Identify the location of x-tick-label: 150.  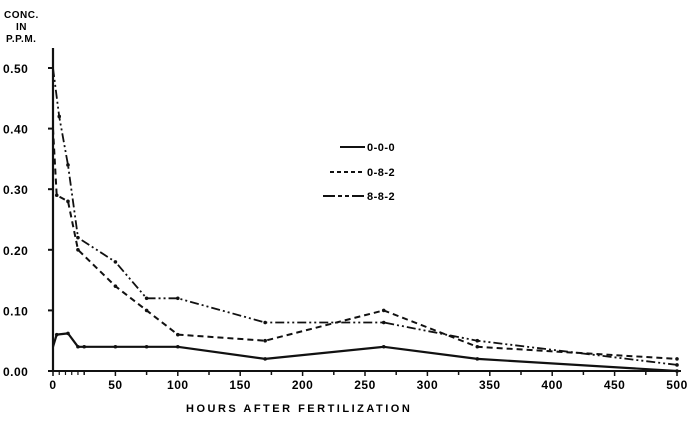
(240, 385).